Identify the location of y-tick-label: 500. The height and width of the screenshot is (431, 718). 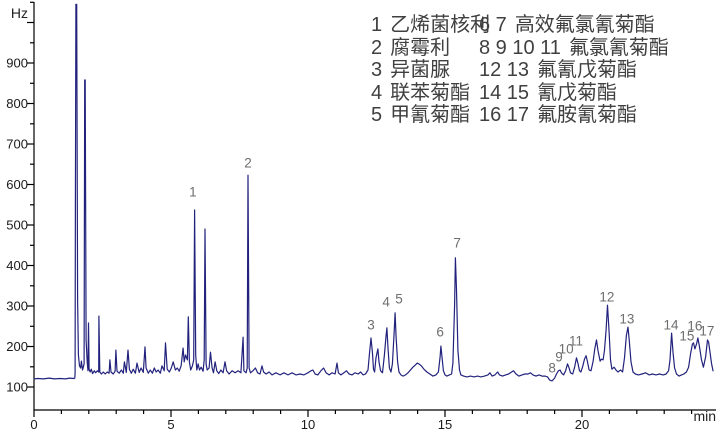
(17, 225).